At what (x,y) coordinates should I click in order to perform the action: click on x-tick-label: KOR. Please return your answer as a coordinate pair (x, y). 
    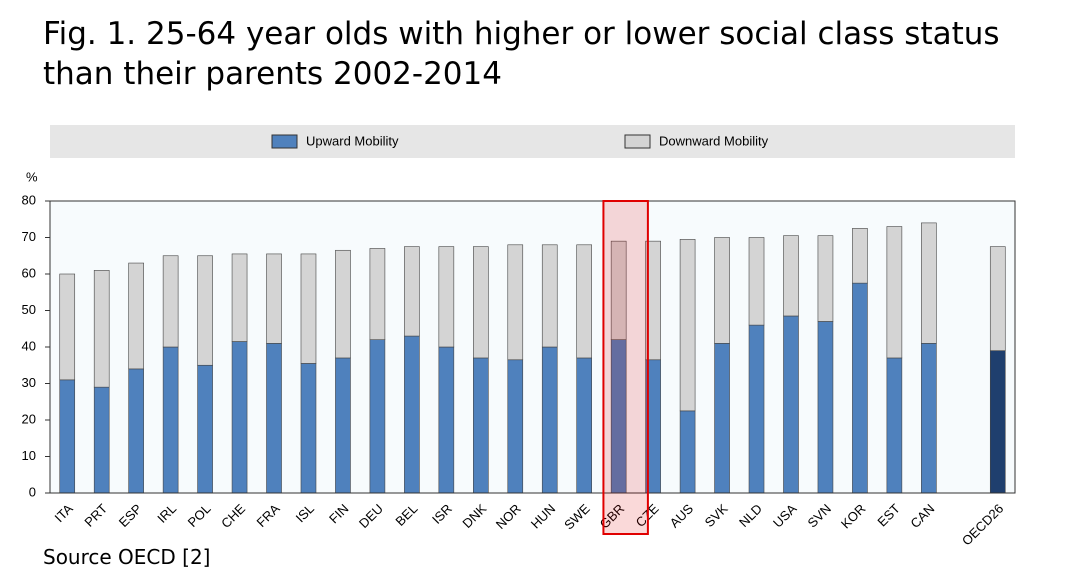
    Looking at the image, I should click on (853, 516).